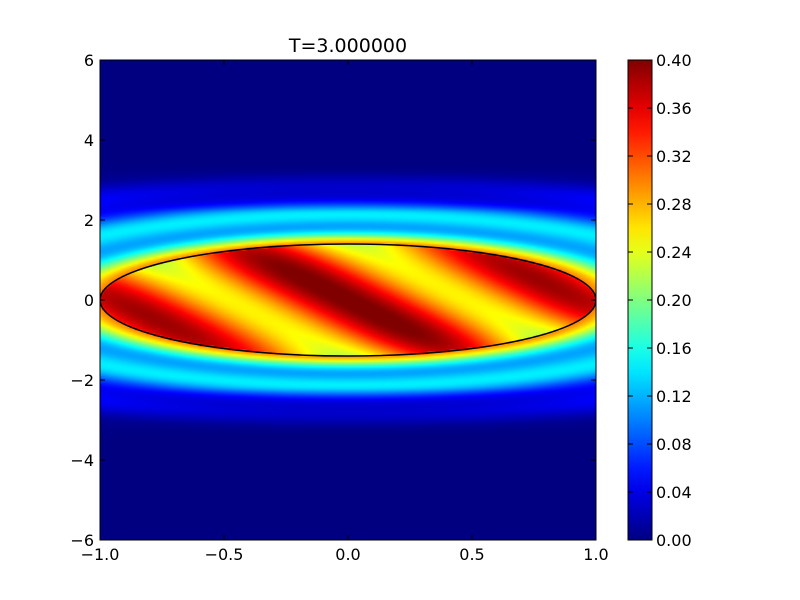  What do you see at coordinates (674, 60) in the screenshot?
I see `colorbar-tick-label: 0.40` at bounding box center [674, 60].